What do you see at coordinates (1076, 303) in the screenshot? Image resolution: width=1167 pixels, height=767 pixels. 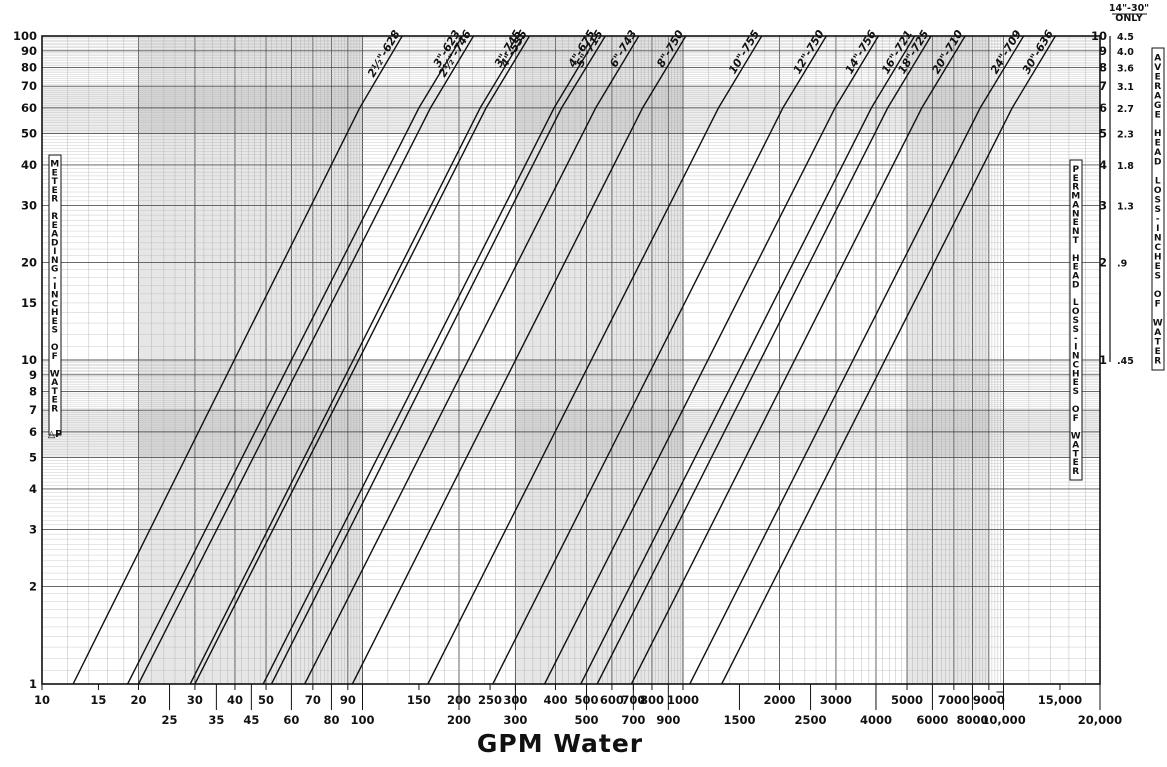 I see `right-inner-axis-label: L` at bounding box center [1076, 303].